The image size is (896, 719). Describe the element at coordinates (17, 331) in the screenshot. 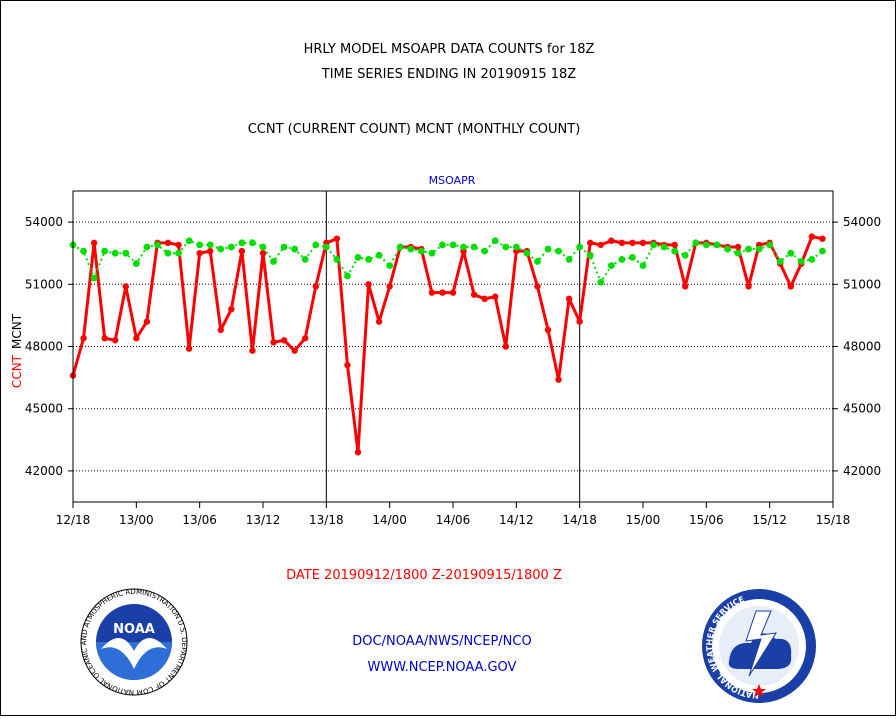

I see `y-axis-label-mcnt: MCNT` at that location.